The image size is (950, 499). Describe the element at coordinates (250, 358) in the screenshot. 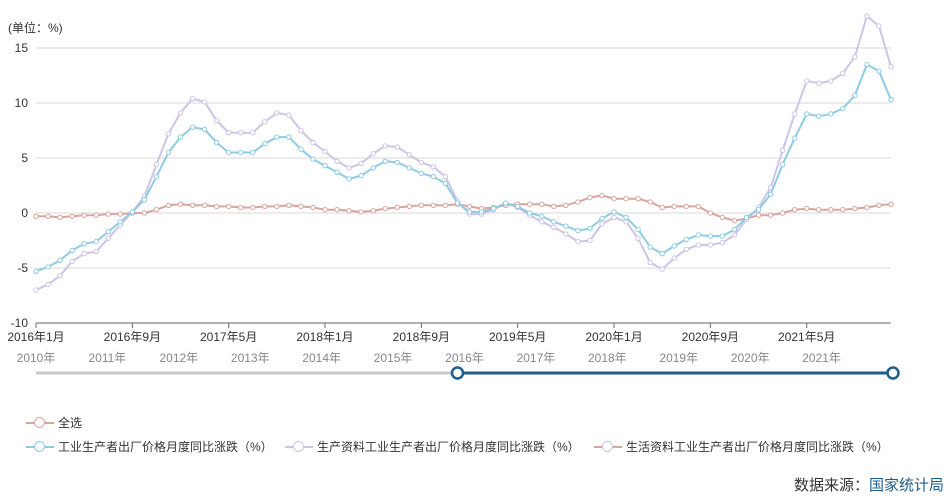

I see `timeline-year-label: 2013年` at that location.